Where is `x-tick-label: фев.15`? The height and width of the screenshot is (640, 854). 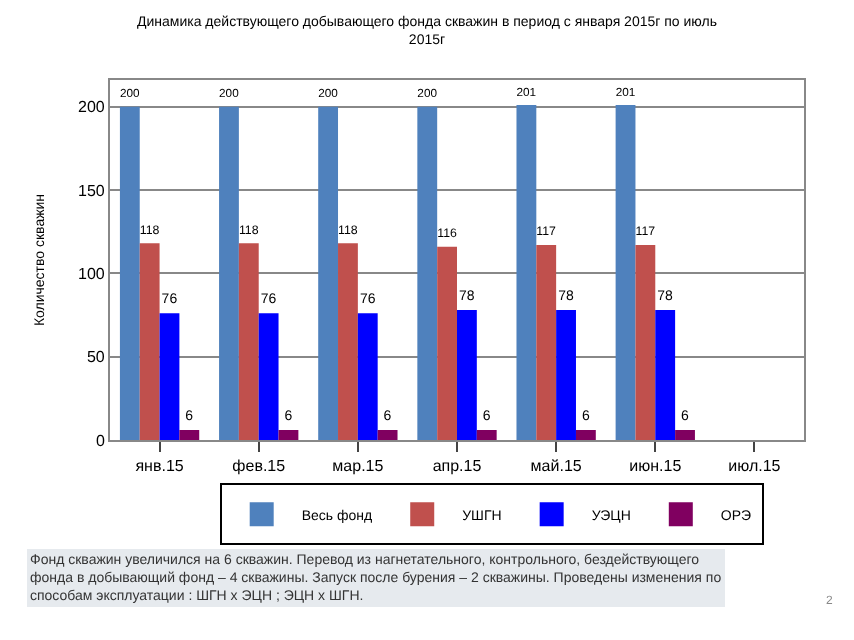 x-tick-label: фев.15 is located at coordinates (259, 466).